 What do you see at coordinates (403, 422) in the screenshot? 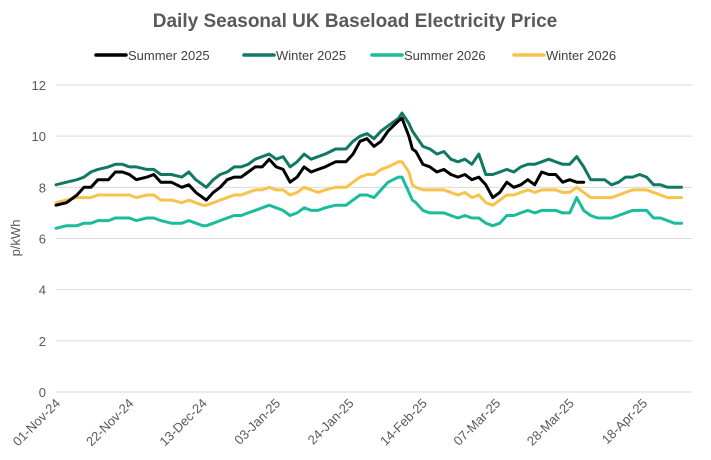
I see `x-tick-label: 14-Feb-25` at bounding box center [403, 422].